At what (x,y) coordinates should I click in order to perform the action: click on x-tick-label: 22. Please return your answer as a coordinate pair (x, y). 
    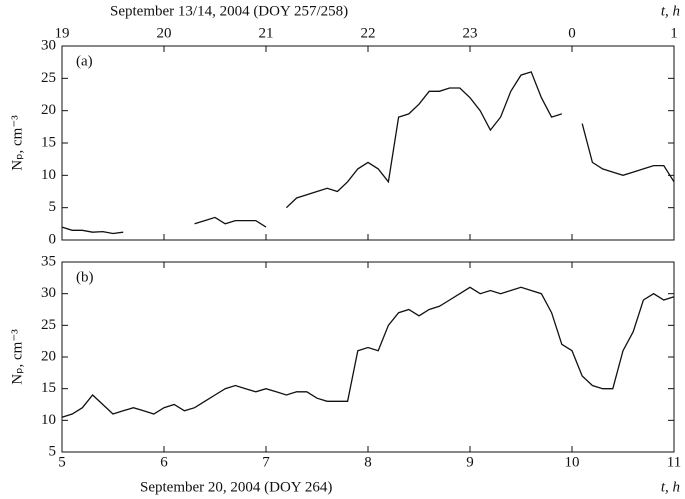
    Looking at the image, I should click on (368, 33).